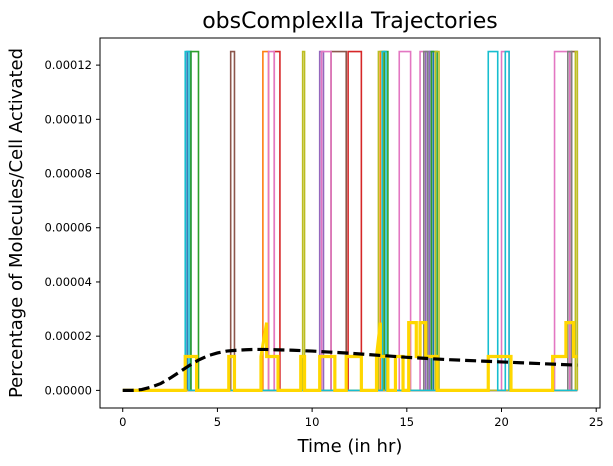 This screenshot has height=466, width=613. What do you see at coordinates (122, 422) in the screenshot?
I see `x-tick-label: 0` at bounding box center [122, 422].